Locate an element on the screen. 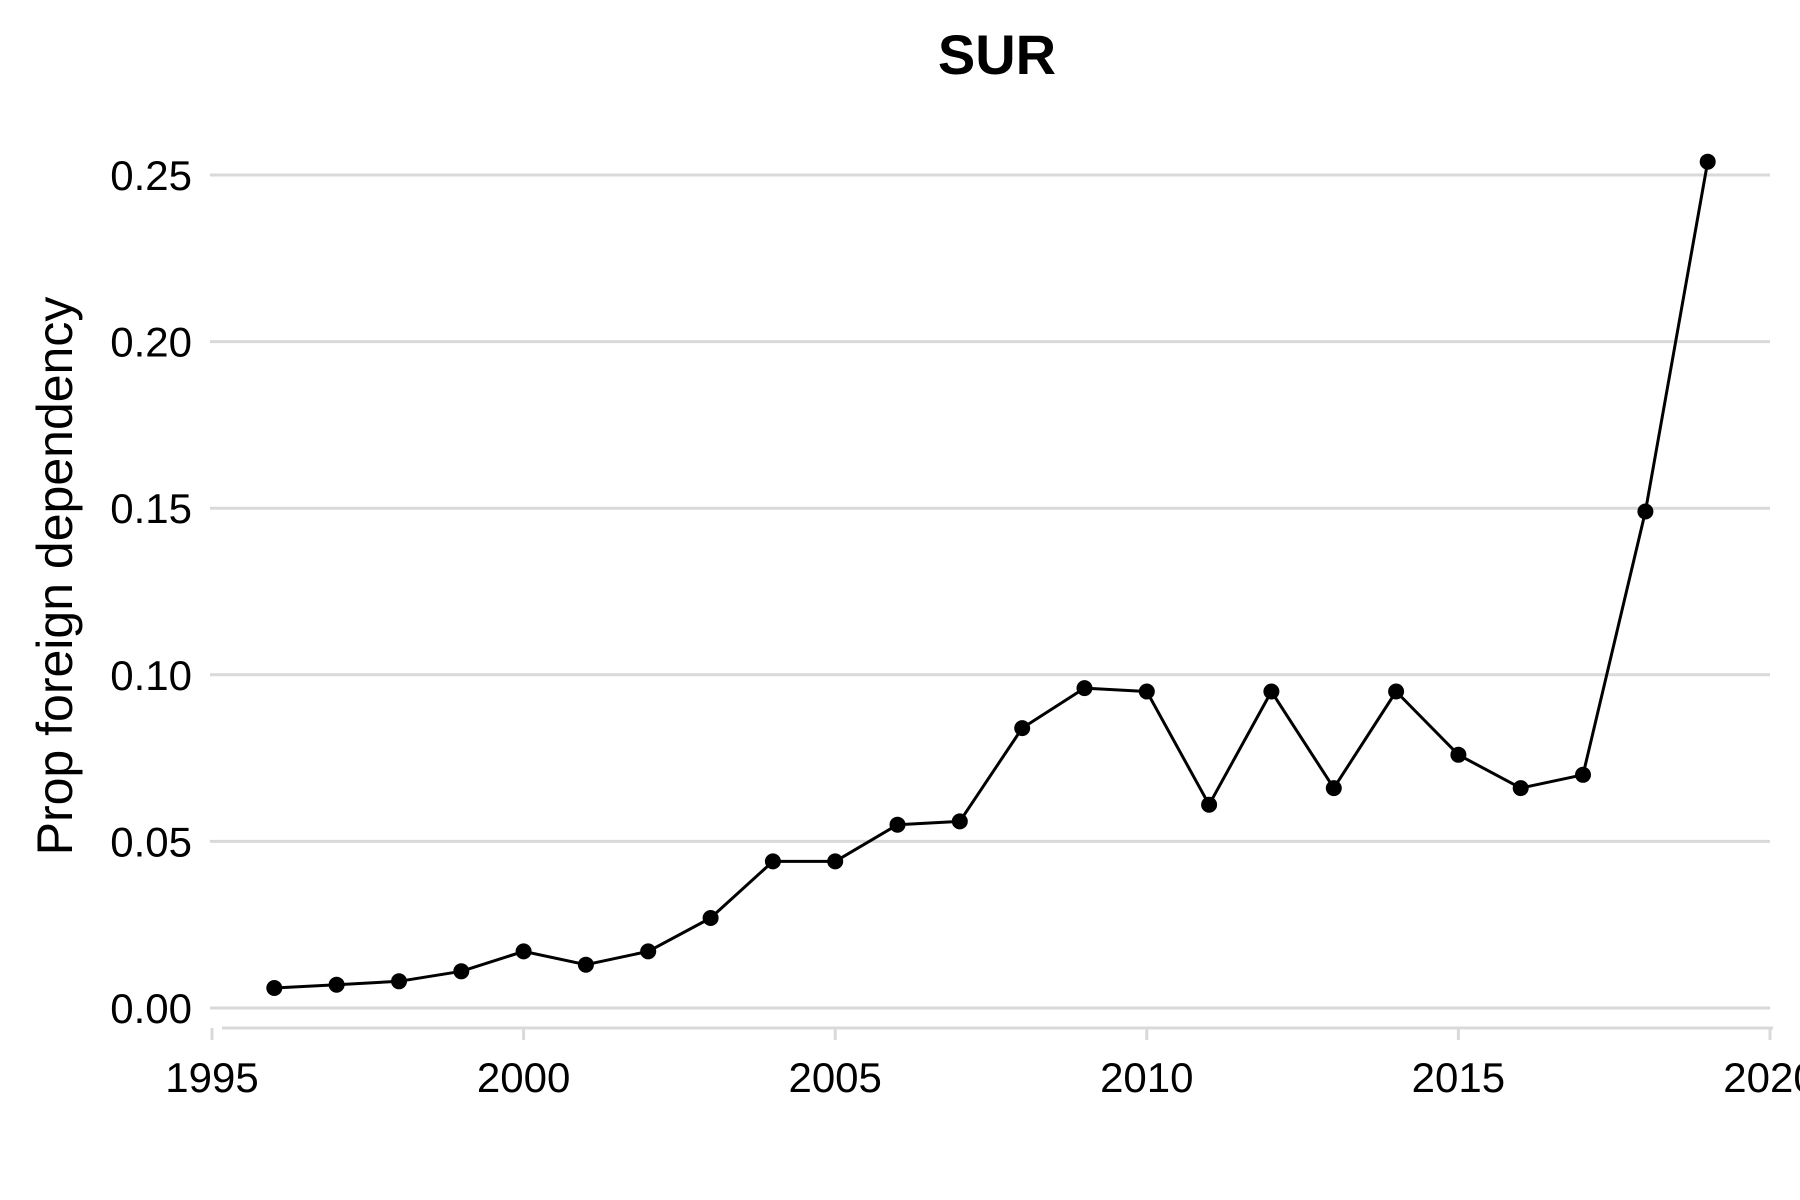 The width and height of the screenshot is (1800, 1200). x-axis is located at coordinates (991, 1033).